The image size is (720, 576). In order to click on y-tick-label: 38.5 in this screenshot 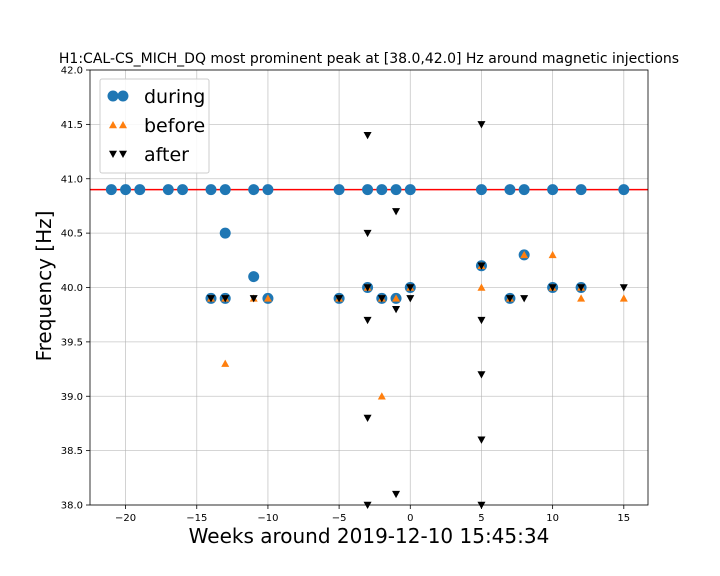, I will do `click(72, 451)`.